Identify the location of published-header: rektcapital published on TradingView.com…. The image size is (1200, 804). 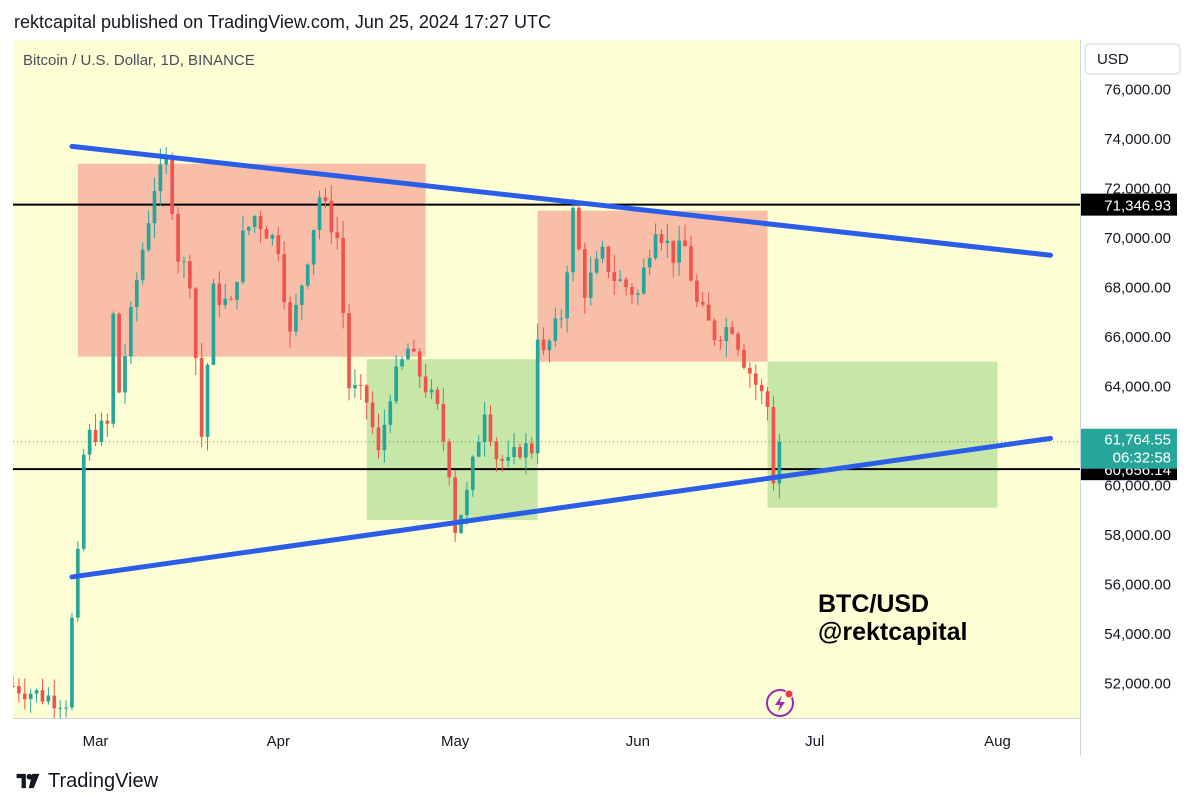
(282, 22).